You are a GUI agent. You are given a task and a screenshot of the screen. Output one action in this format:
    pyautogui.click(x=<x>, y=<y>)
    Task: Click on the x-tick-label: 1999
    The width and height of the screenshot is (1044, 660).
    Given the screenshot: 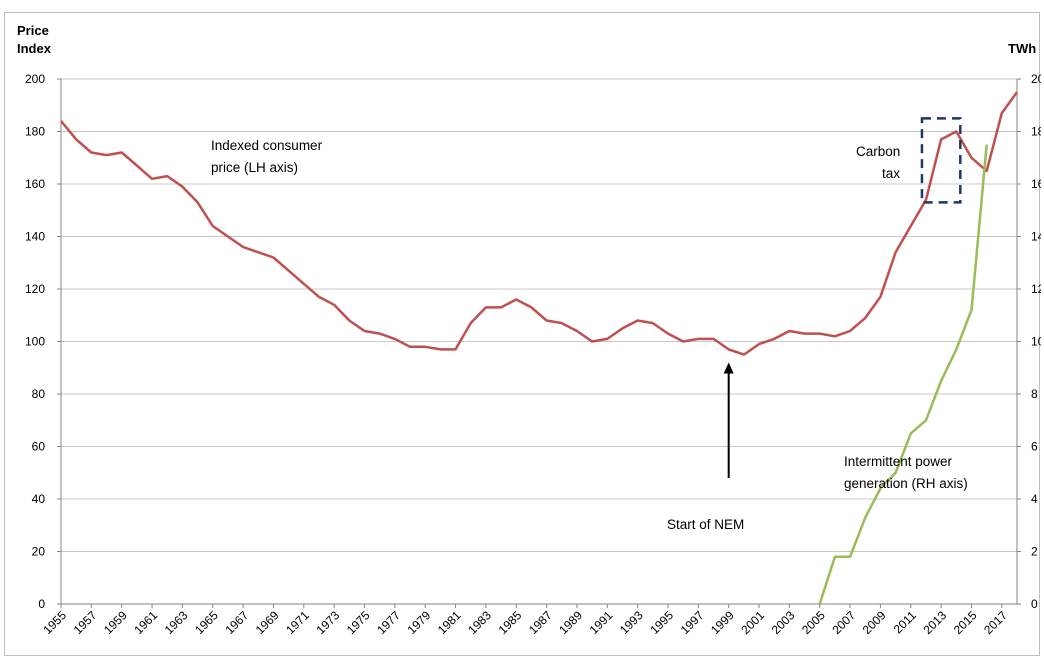 What is the action you would take?
    pyautogui.click(x=722, y=622)
    